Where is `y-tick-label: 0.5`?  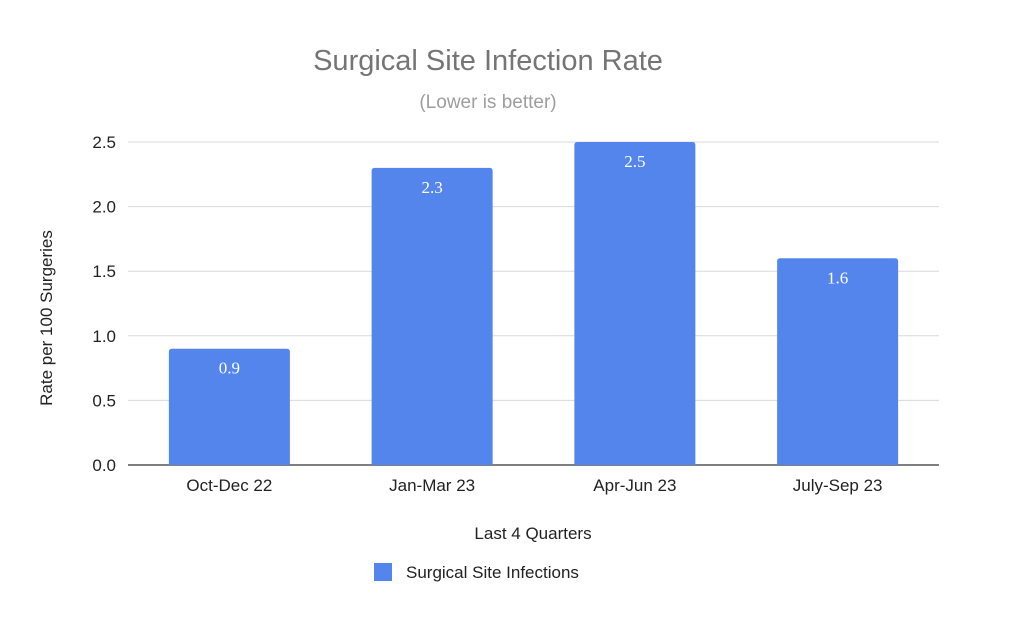
y-tick-label: 0.5 is located at coordinates (104, 400).